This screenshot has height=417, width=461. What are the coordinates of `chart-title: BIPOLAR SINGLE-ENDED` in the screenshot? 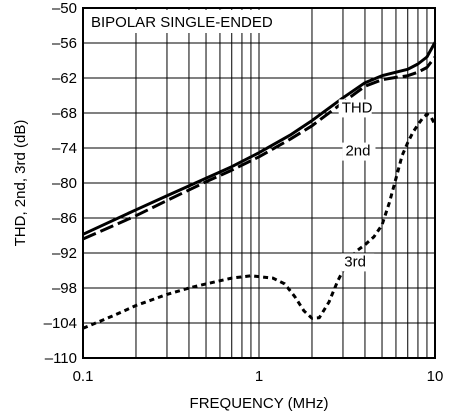 It's located at (182, 22).